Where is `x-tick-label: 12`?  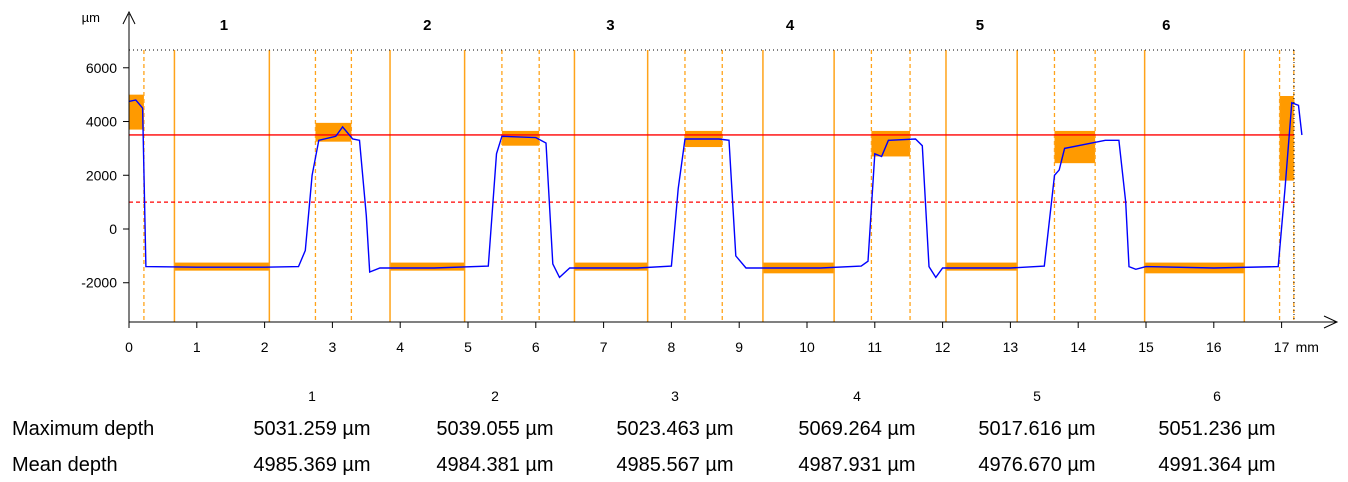 x-tick-label: 12 is located at coordinates (943, 347).